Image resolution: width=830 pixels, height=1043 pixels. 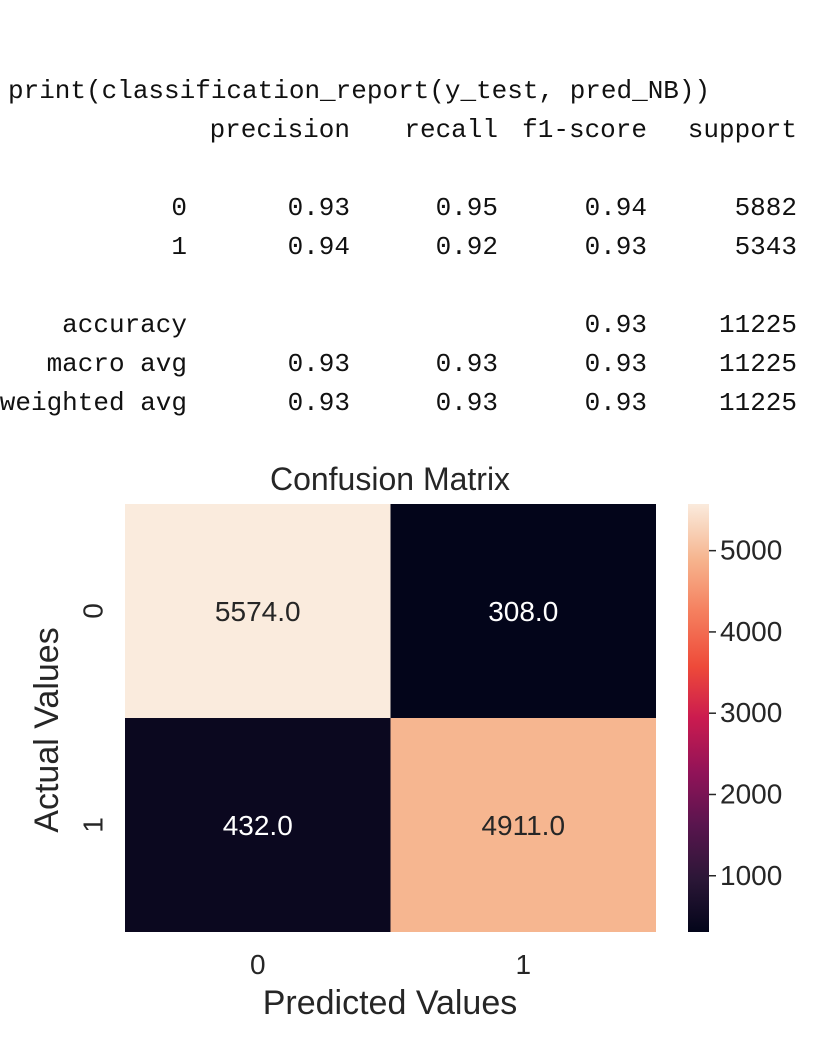 I want to click on report-row-class-0: 0 0.93 0.95 0.94 5882, so click(x=415, y=208).